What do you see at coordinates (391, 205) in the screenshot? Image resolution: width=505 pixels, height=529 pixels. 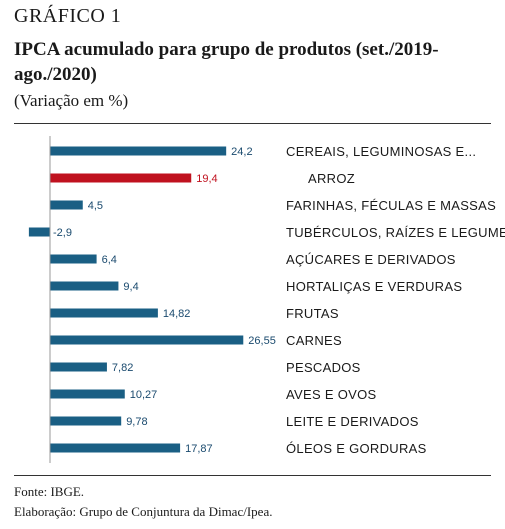 I see `category-label: FARINHAS, FÉCULAS E MASSAS` at bounding box center [391, 205].